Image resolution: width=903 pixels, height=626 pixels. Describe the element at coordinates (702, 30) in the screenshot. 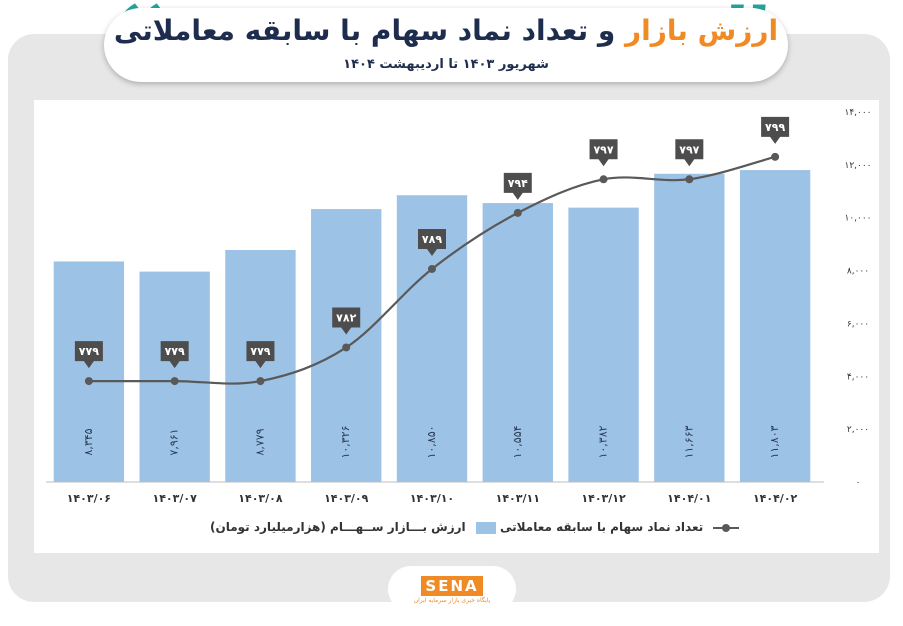

I see `chart-title-accent: ارزش بازار` at that location.